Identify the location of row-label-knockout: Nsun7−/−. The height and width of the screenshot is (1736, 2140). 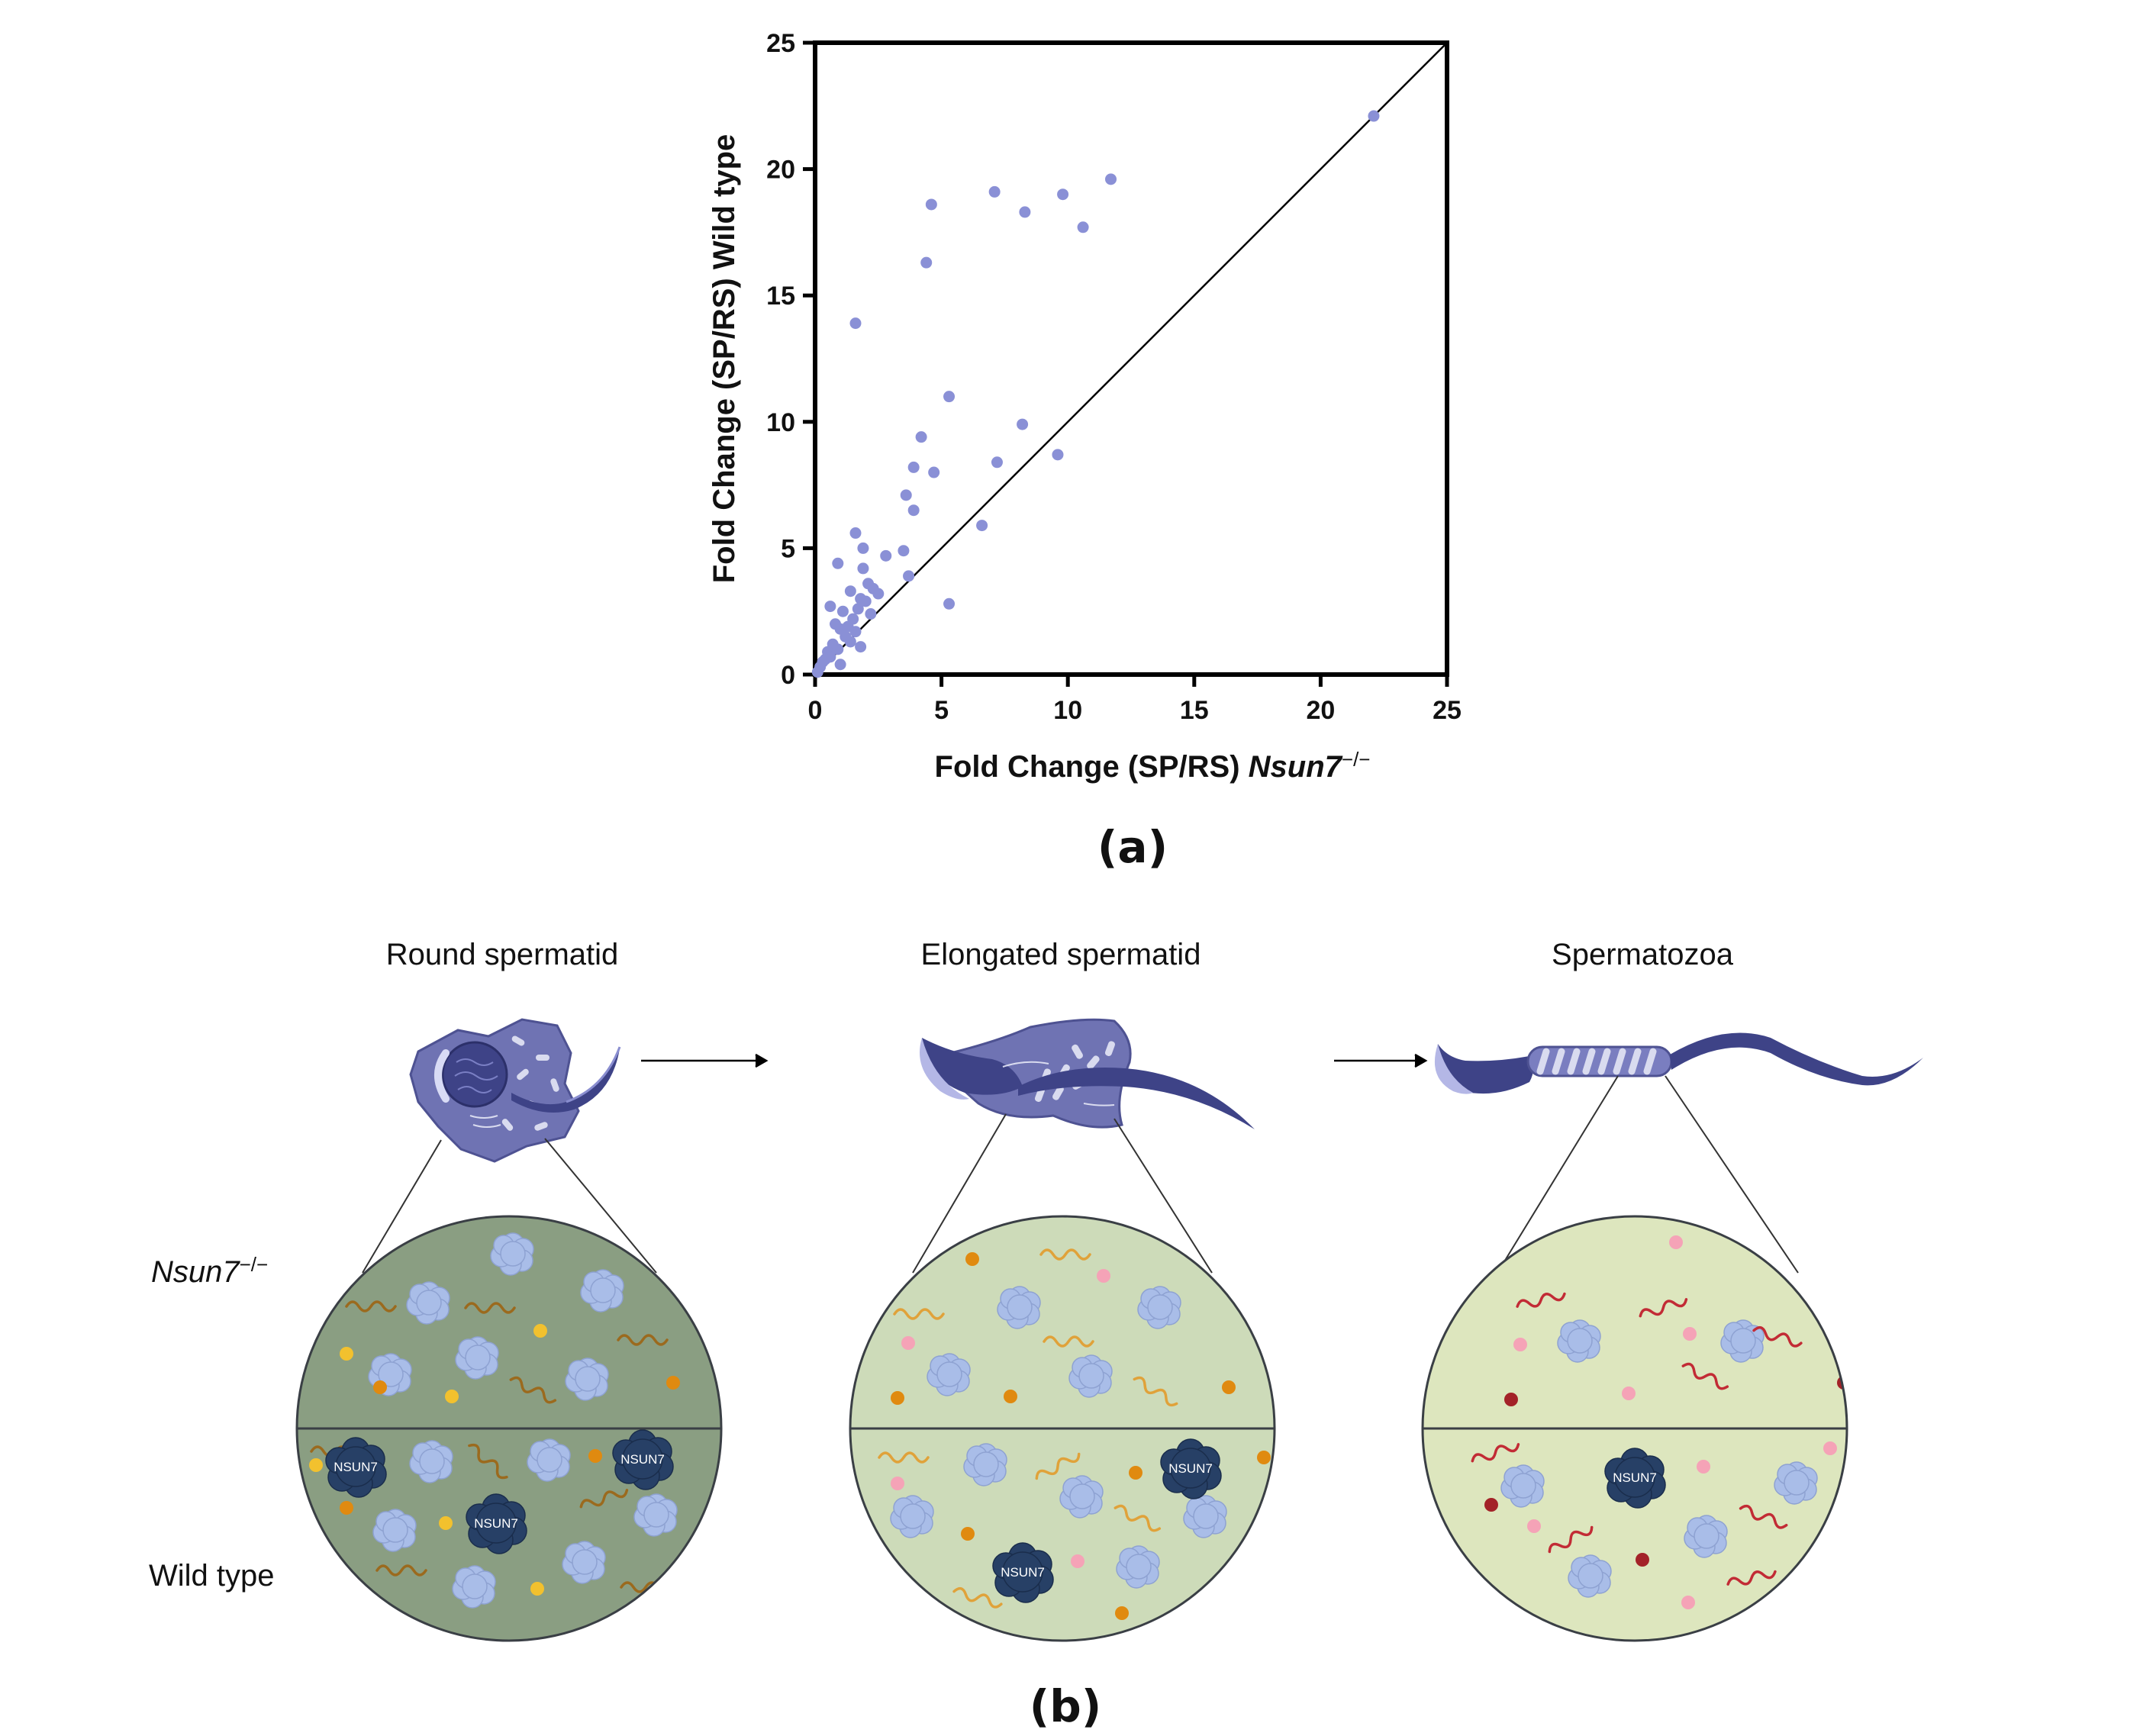
(209, 1271).